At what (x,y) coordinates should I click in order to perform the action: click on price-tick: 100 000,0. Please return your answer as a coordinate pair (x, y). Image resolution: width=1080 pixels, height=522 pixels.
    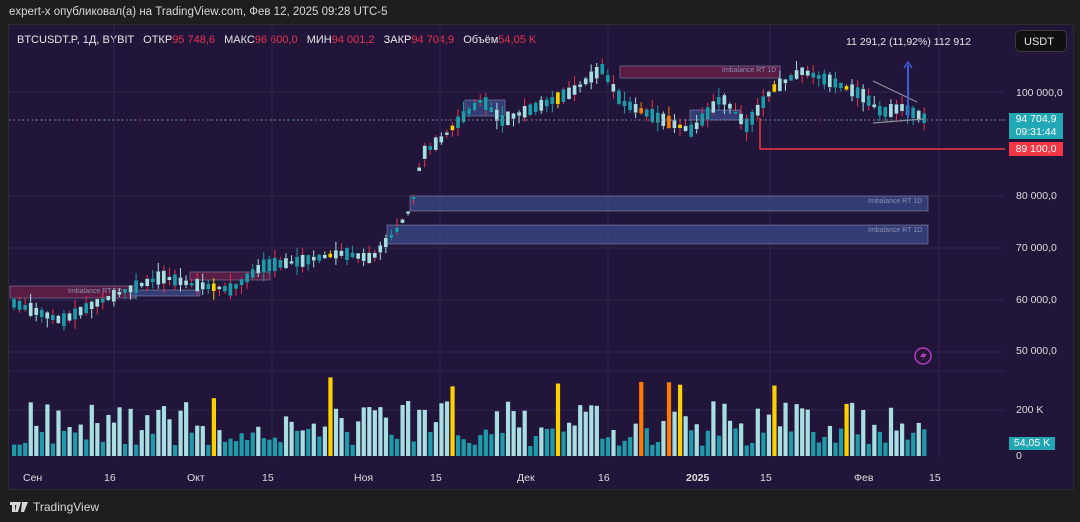
    Looking at the image, I should click on (1039, 93).